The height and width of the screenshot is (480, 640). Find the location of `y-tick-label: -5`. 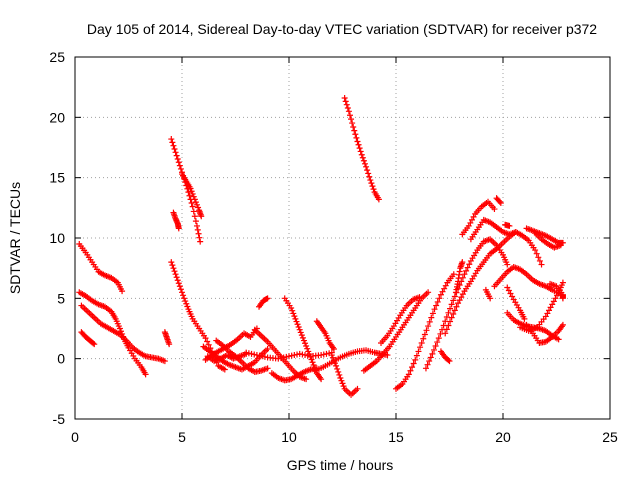

y-tick-label: -5 is located at coordinates (59, 419).